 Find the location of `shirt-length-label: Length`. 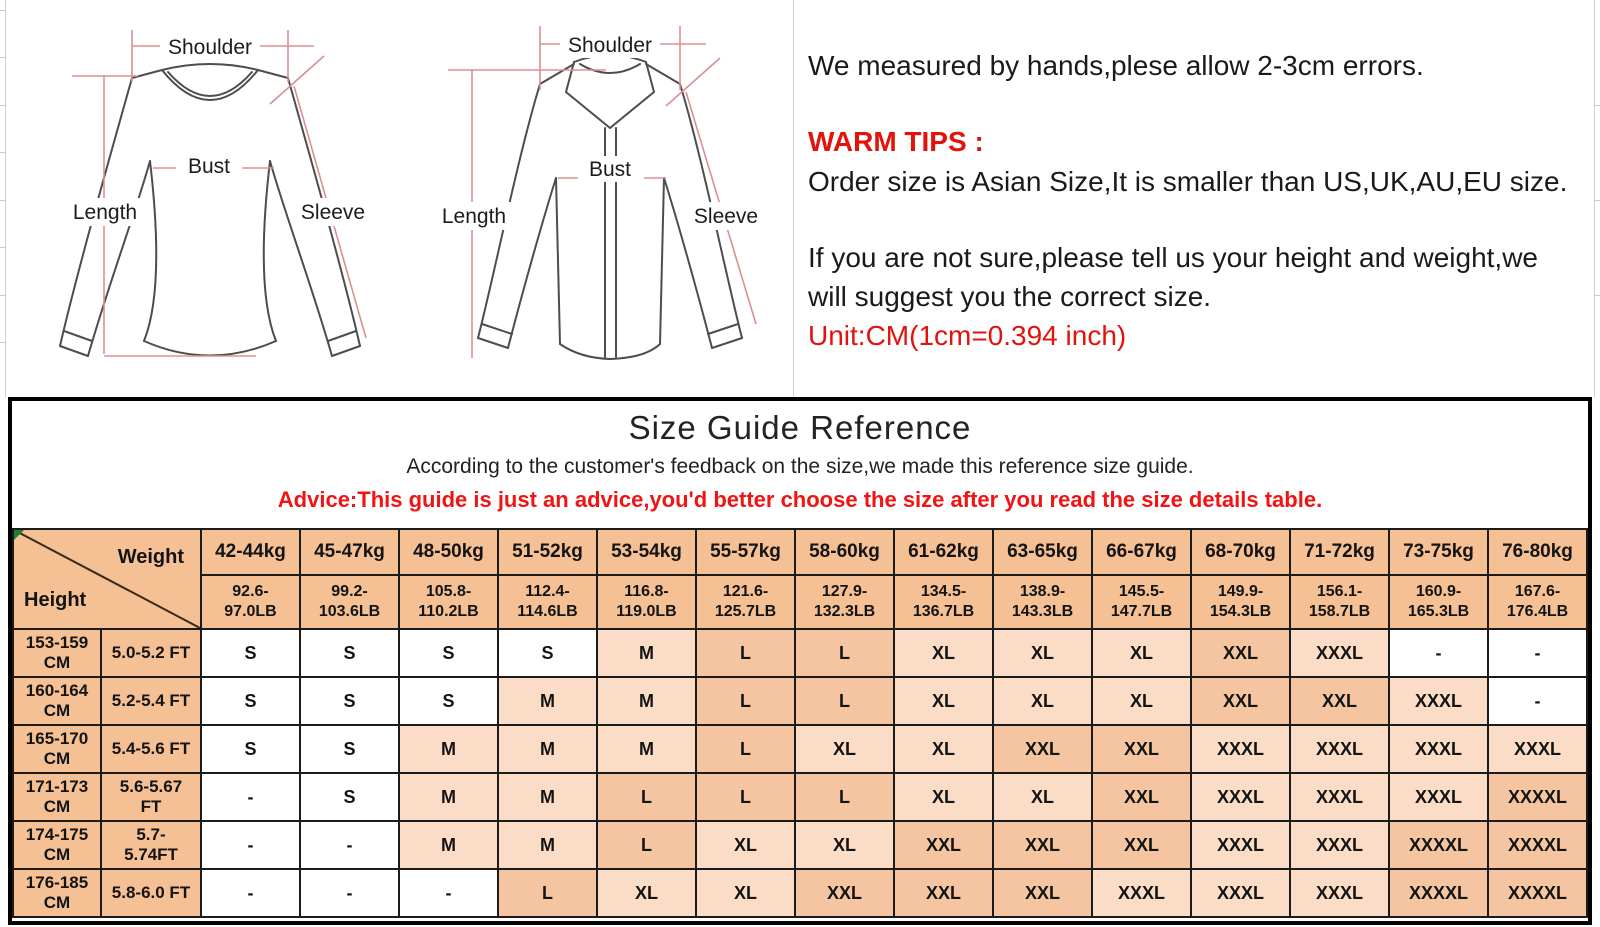

shirt-length-label: Length is located at coordinates (474, 216).